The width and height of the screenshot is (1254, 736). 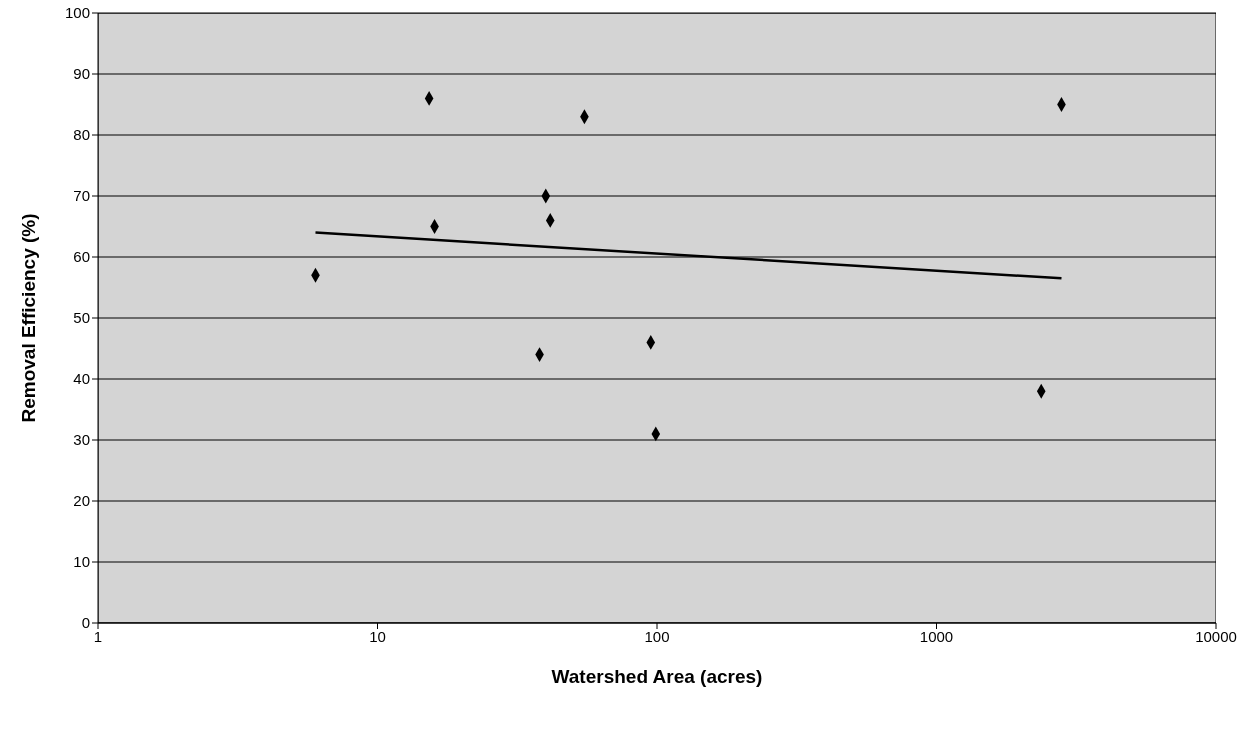 What do you see at coordinates (81, 440) in the screenshot?
I see `y-tick-label: 30` at bounding box center [81, 440].